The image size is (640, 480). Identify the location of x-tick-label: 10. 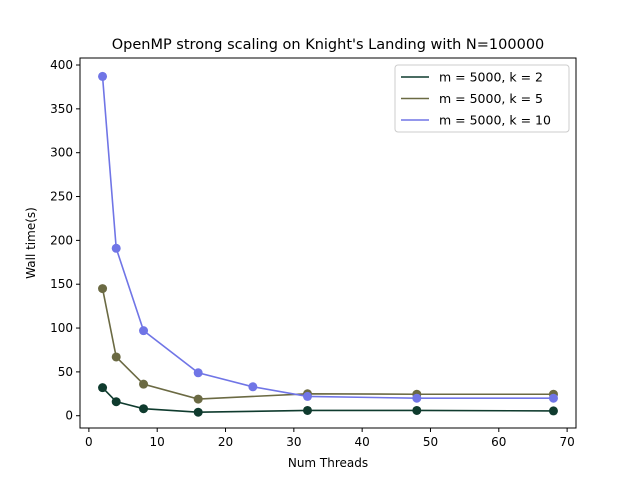
(157, 442).